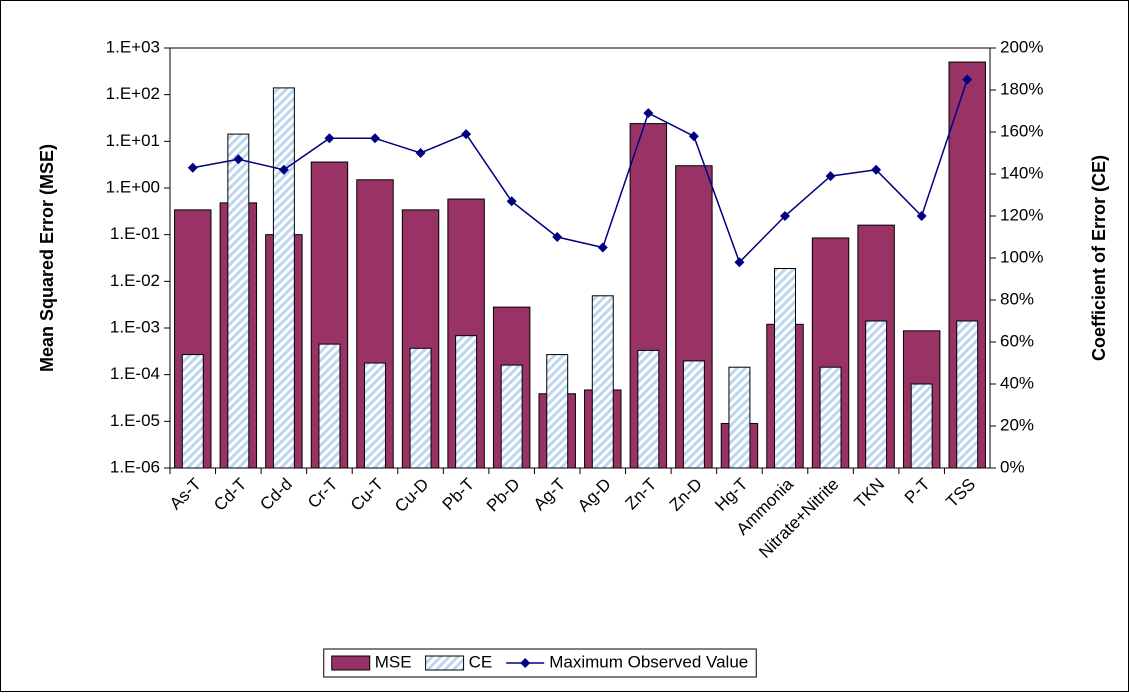  I want to click on y-tick-label: 1.E-02, so click(135, 280).